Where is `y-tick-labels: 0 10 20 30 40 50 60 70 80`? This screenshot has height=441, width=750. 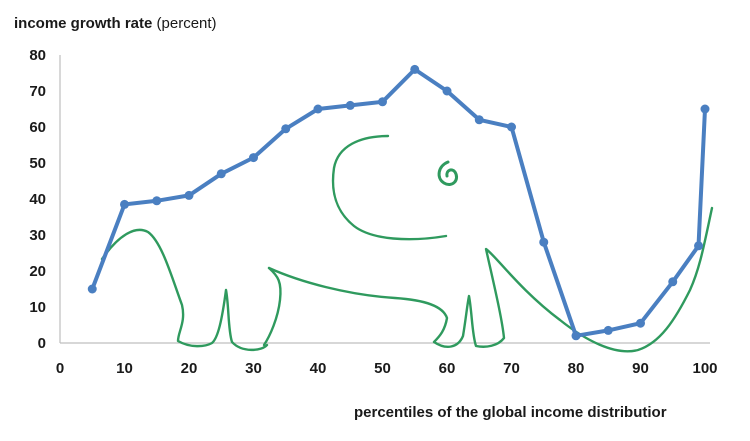 y-tick-labels: 0 10 20 30 40 50 60 70 80 is located at coordinates (37, 199).